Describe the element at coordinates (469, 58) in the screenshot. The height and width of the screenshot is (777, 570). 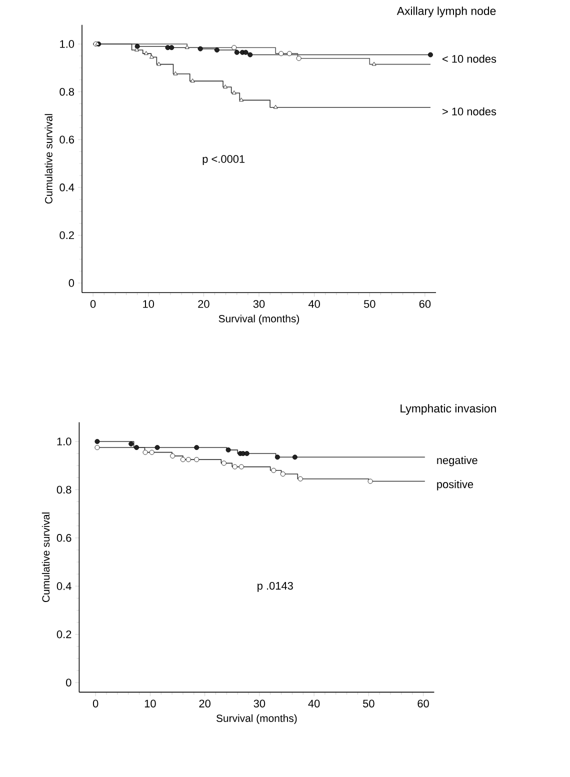
I see `series-label: < 10 nodes` at that location.